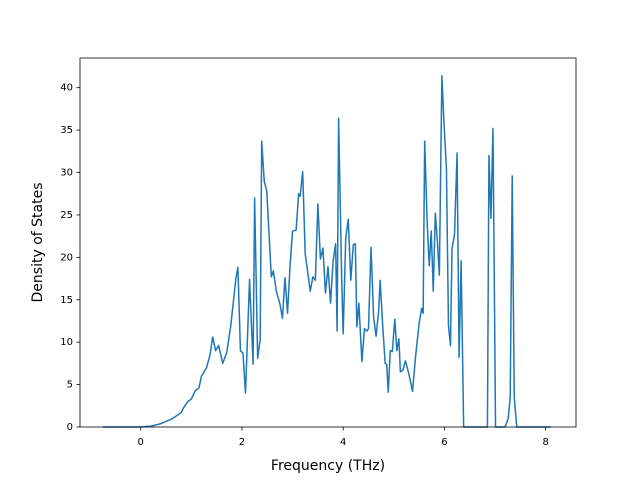 This screenshot has height=480, width=640. What do you see at coordinates (66, 300) in the screenshot?
I see `y-tick-label: 15` at bounding box center [66, 300].